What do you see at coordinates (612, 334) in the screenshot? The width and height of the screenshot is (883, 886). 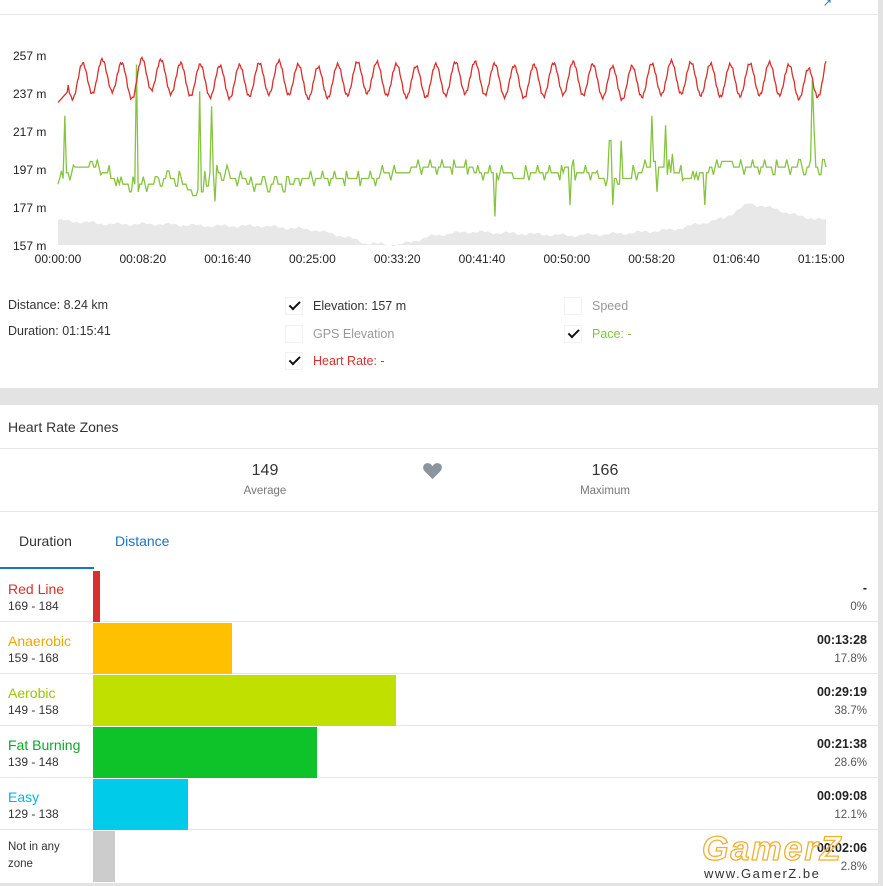 I see `pace-label: Pace: -` at bounding box center [612, 334].